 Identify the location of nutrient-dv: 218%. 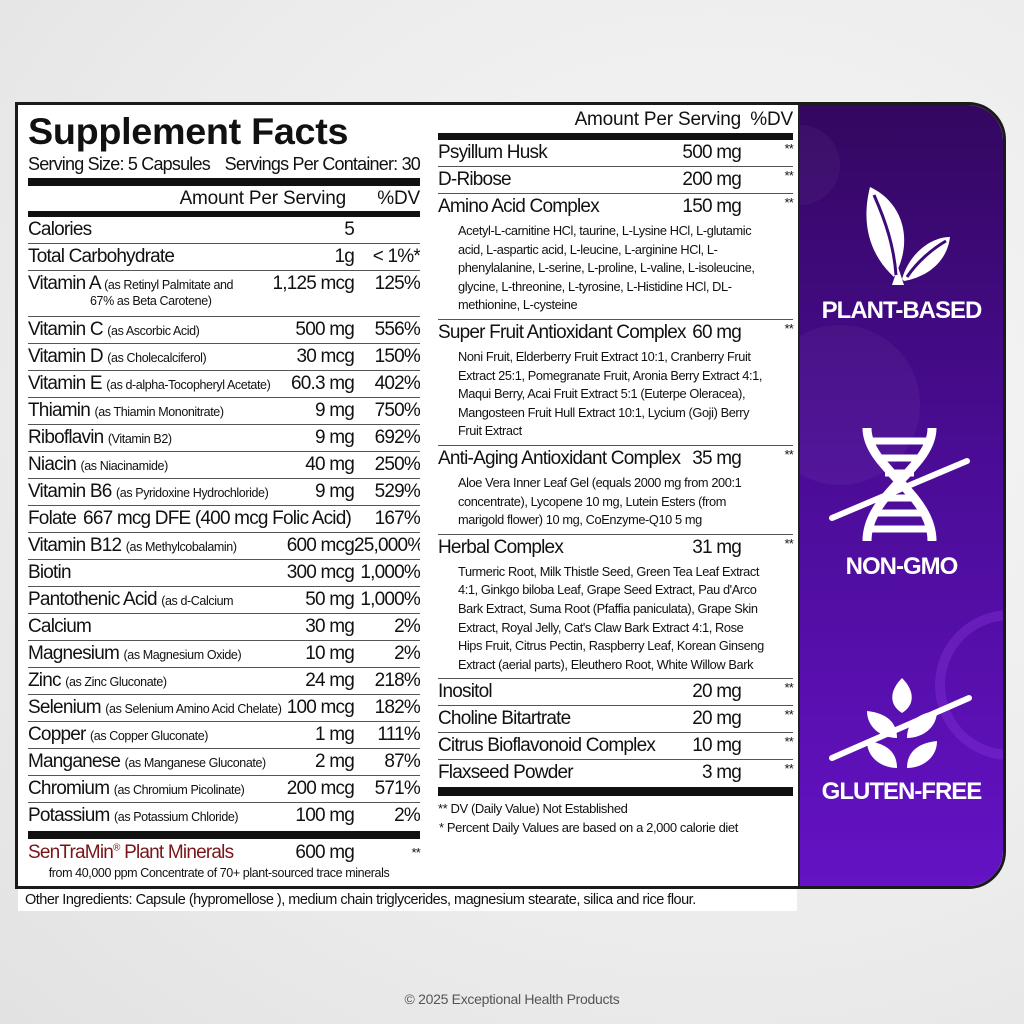
(397, 680).